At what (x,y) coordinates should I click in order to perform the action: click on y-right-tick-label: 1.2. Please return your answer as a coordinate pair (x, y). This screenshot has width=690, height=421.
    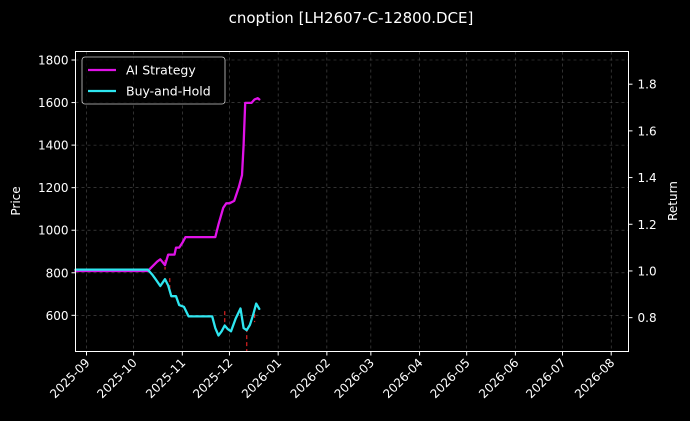
    Looking at the image, I should click on (647, 225).